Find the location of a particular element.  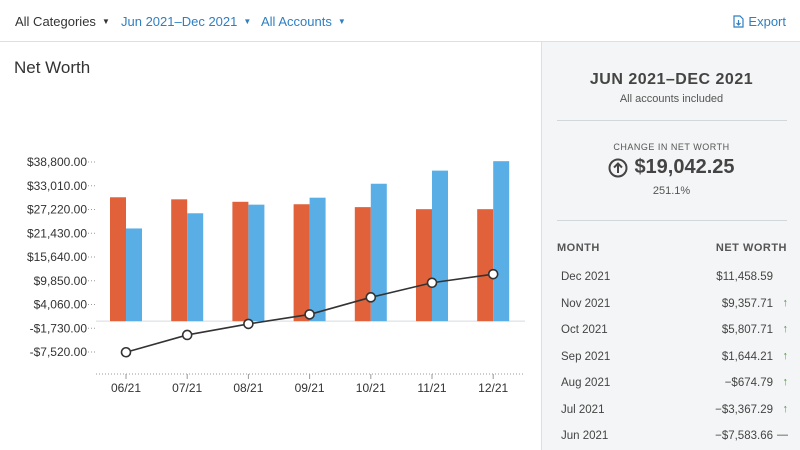

row-net-worth: −$7,583.66 is located at coordinates (744, 436).